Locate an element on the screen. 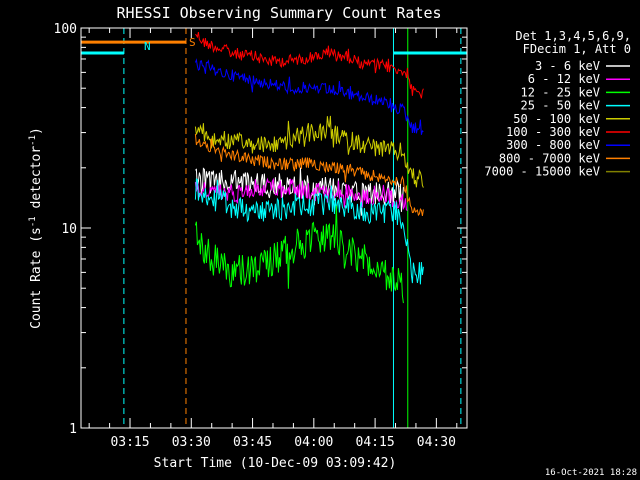 The height and width of the screenshot is (480, 640). x-tick-label: 03:30 is located at coordinates (191, 442).